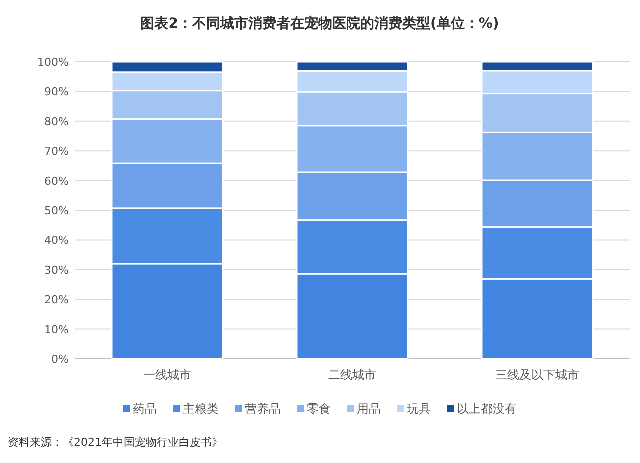  I want to click on legend-label: 以上都没有, so click(487, 409).